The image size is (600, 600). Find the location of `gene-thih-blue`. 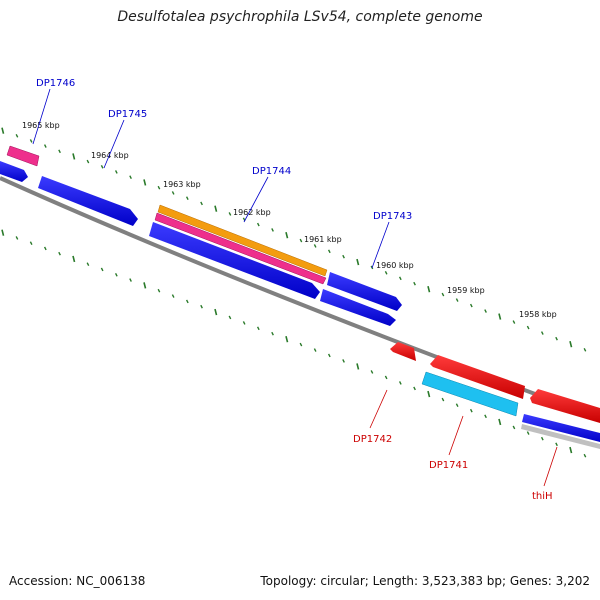

gene-thih-blue is located at coordinates (561, 428).